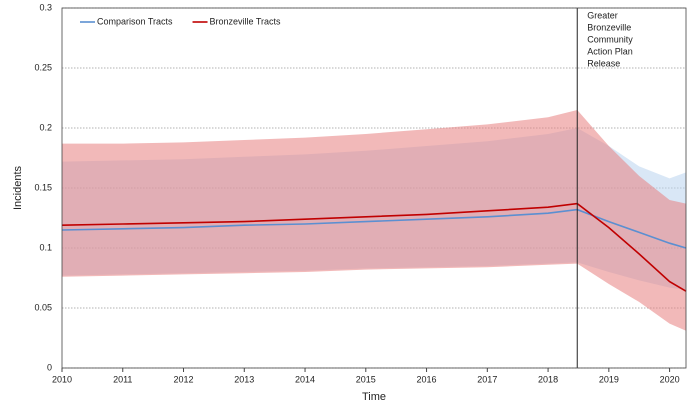  I want to click on x-tick-label: 2012, so click(184, 379).